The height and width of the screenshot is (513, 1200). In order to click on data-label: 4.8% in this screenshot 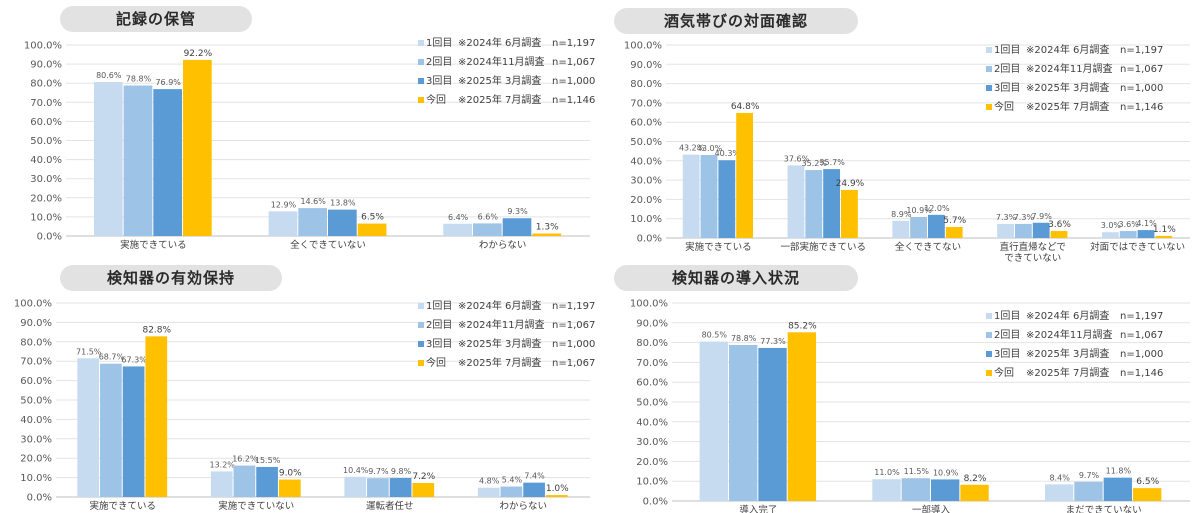, I will do `click(489, 481)`.